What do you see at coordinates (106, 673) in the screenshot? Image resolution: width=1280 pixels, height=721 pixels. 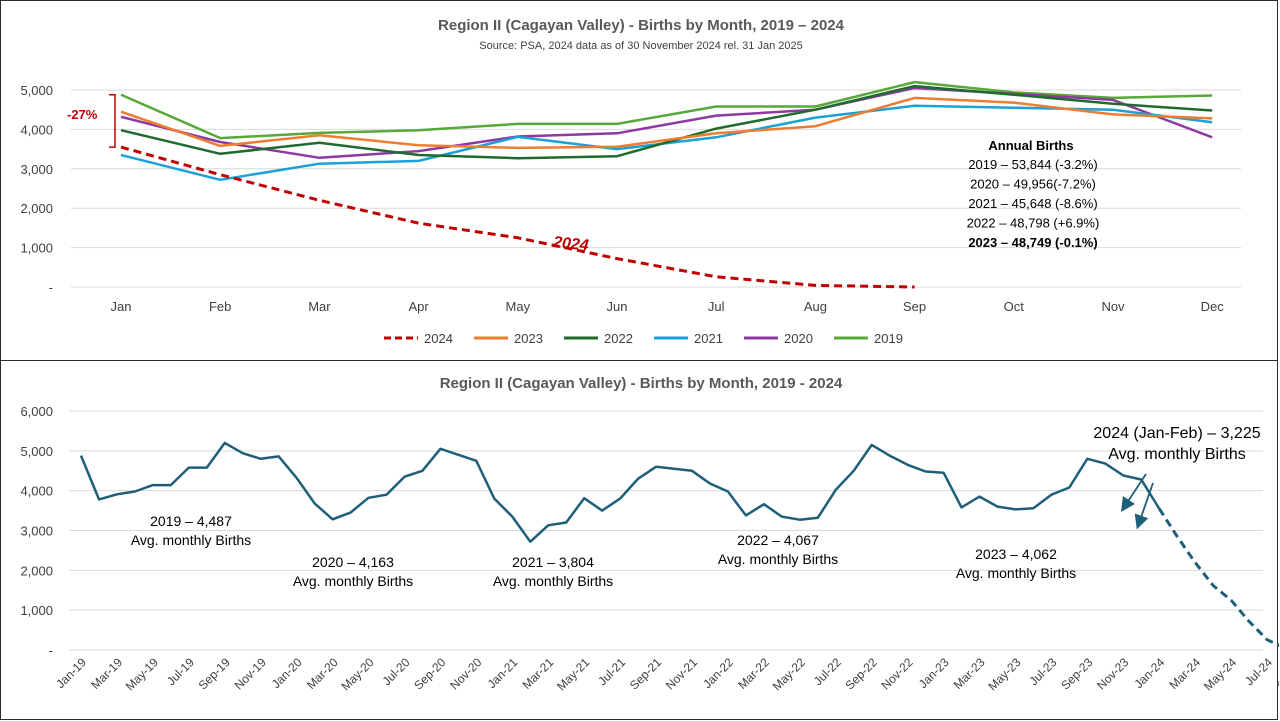 I see `x-tick-label: Mar-19` at bounding box center [106, 673].